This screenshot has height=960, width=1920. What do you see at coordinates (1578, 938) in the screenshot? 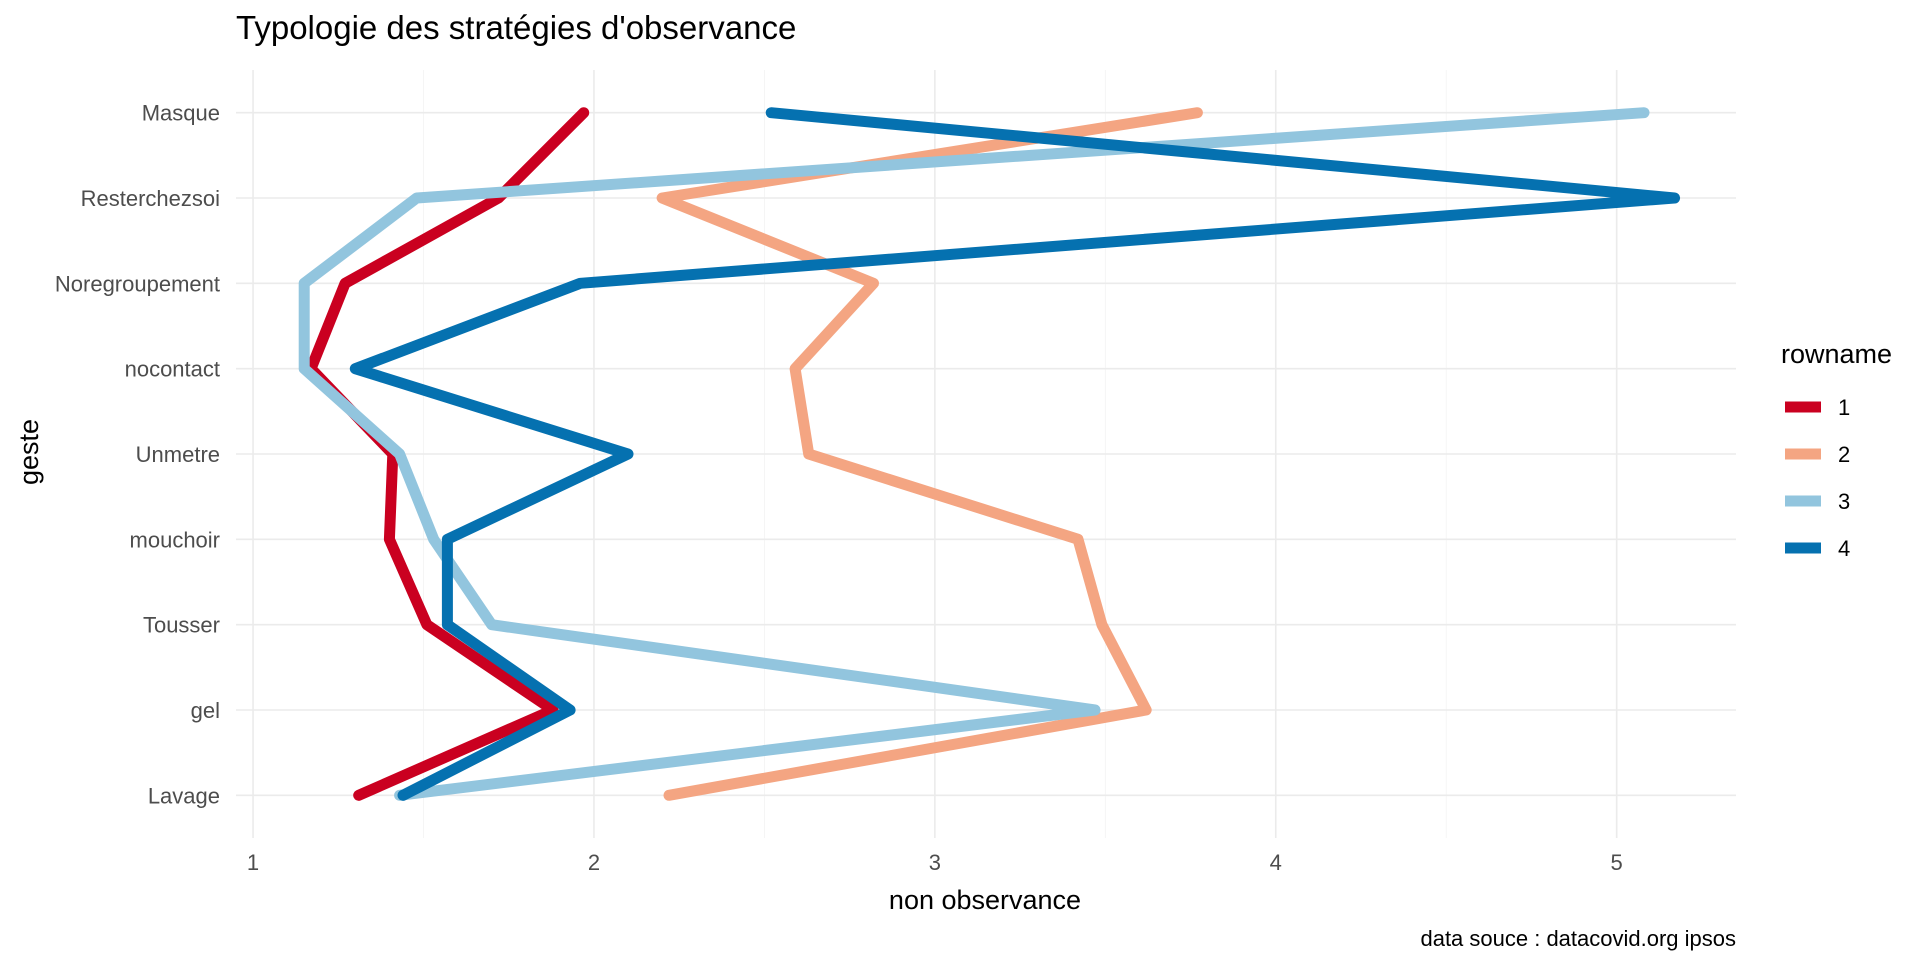
I see `caption: data souce : datacovid.org ipsos` at bounding box center [1578, 938].